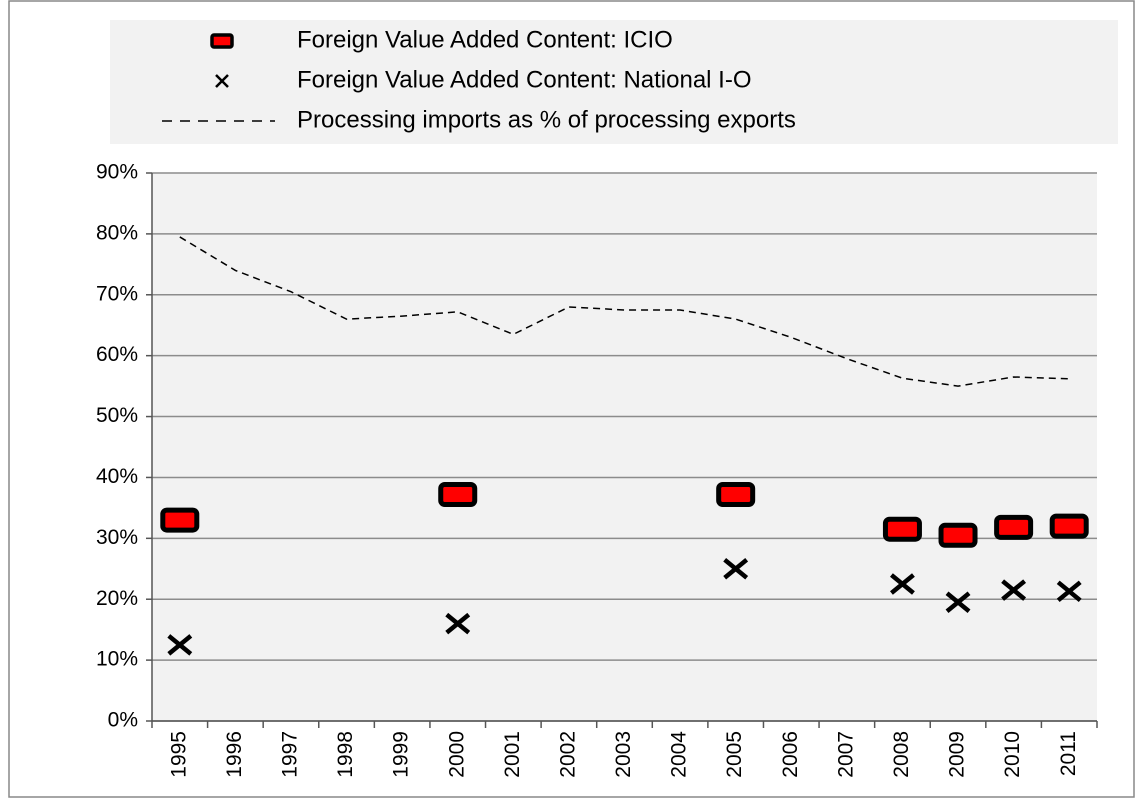 The height and width of the screenshot is (798, 1136). Describe the element at coordinates (117, 537) in the screenshot. I see `y-tick-label: 30%` at that location.